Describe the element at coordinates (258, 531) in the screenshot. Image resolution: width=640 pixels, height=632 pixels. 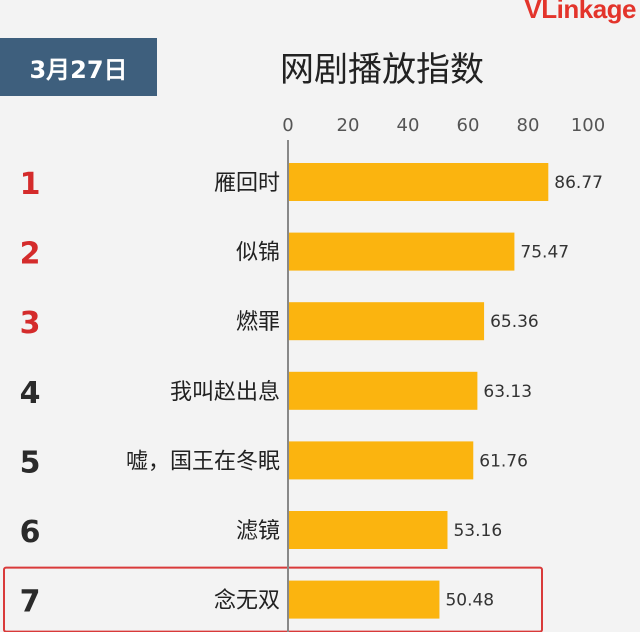
I see `category-label: 滤镜` at that location.